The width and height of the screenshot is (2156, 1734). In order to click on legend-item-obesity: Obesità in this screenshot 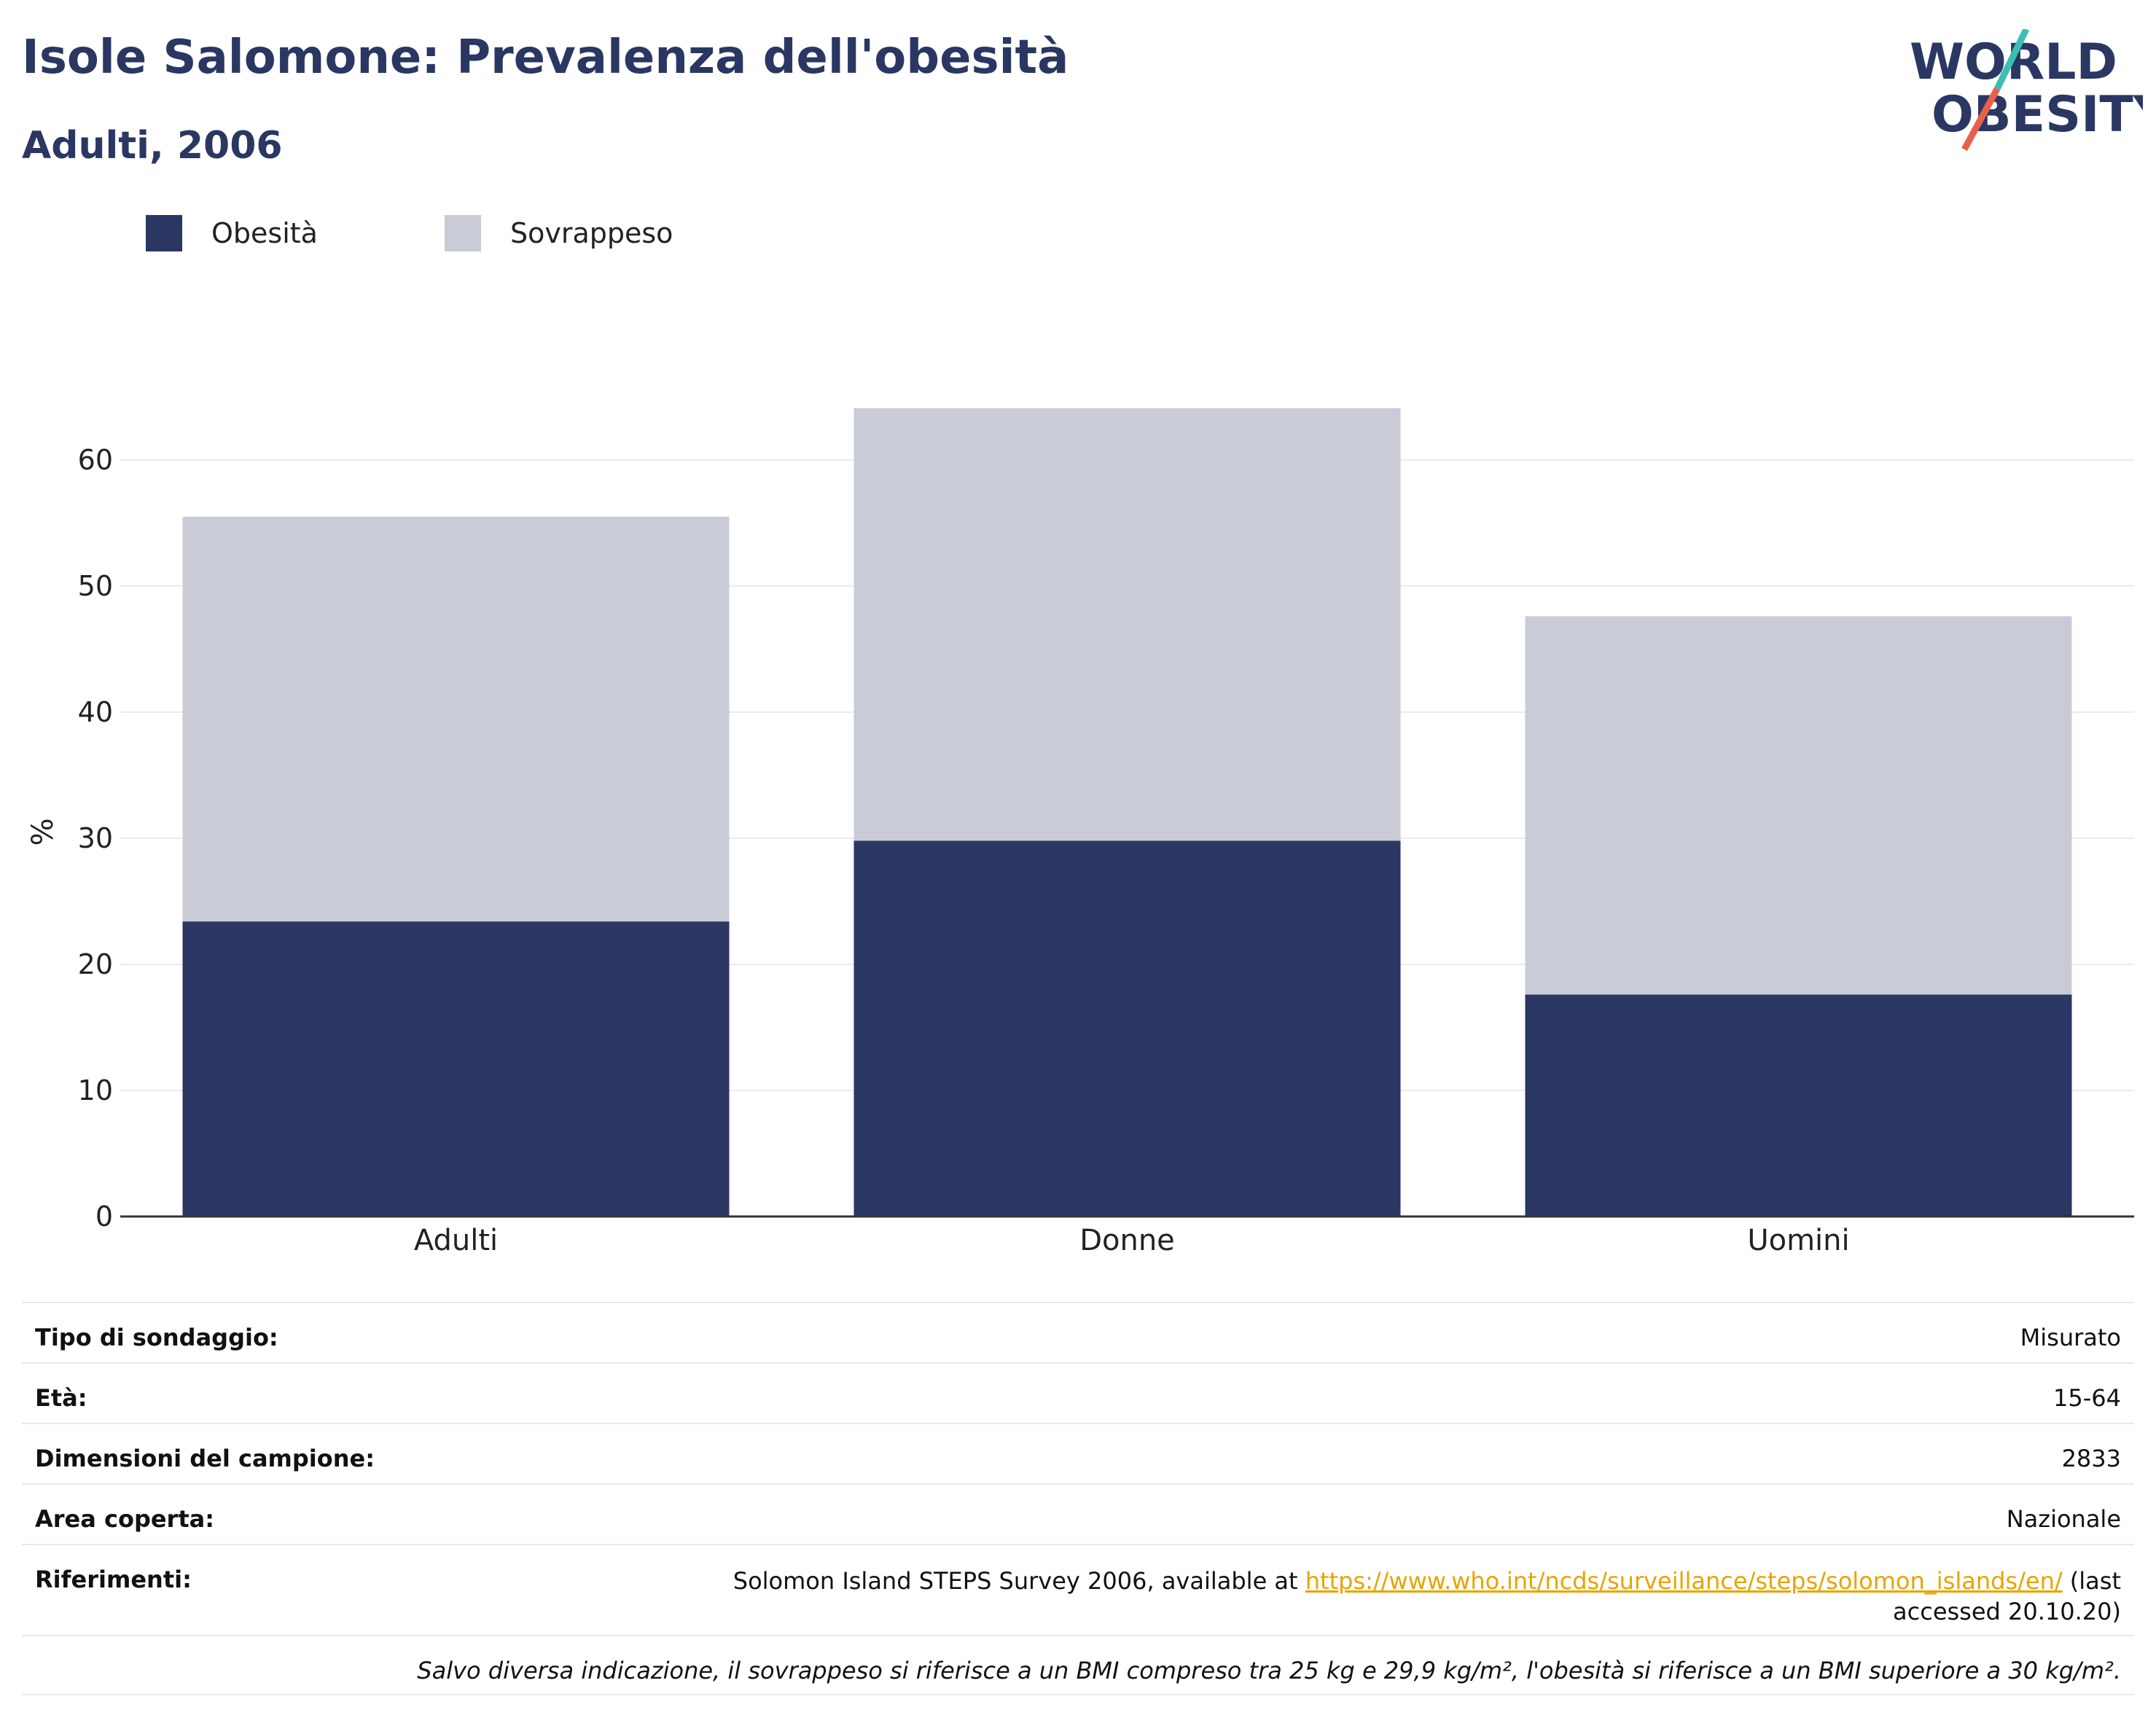, I will do `click(232, 233)`.